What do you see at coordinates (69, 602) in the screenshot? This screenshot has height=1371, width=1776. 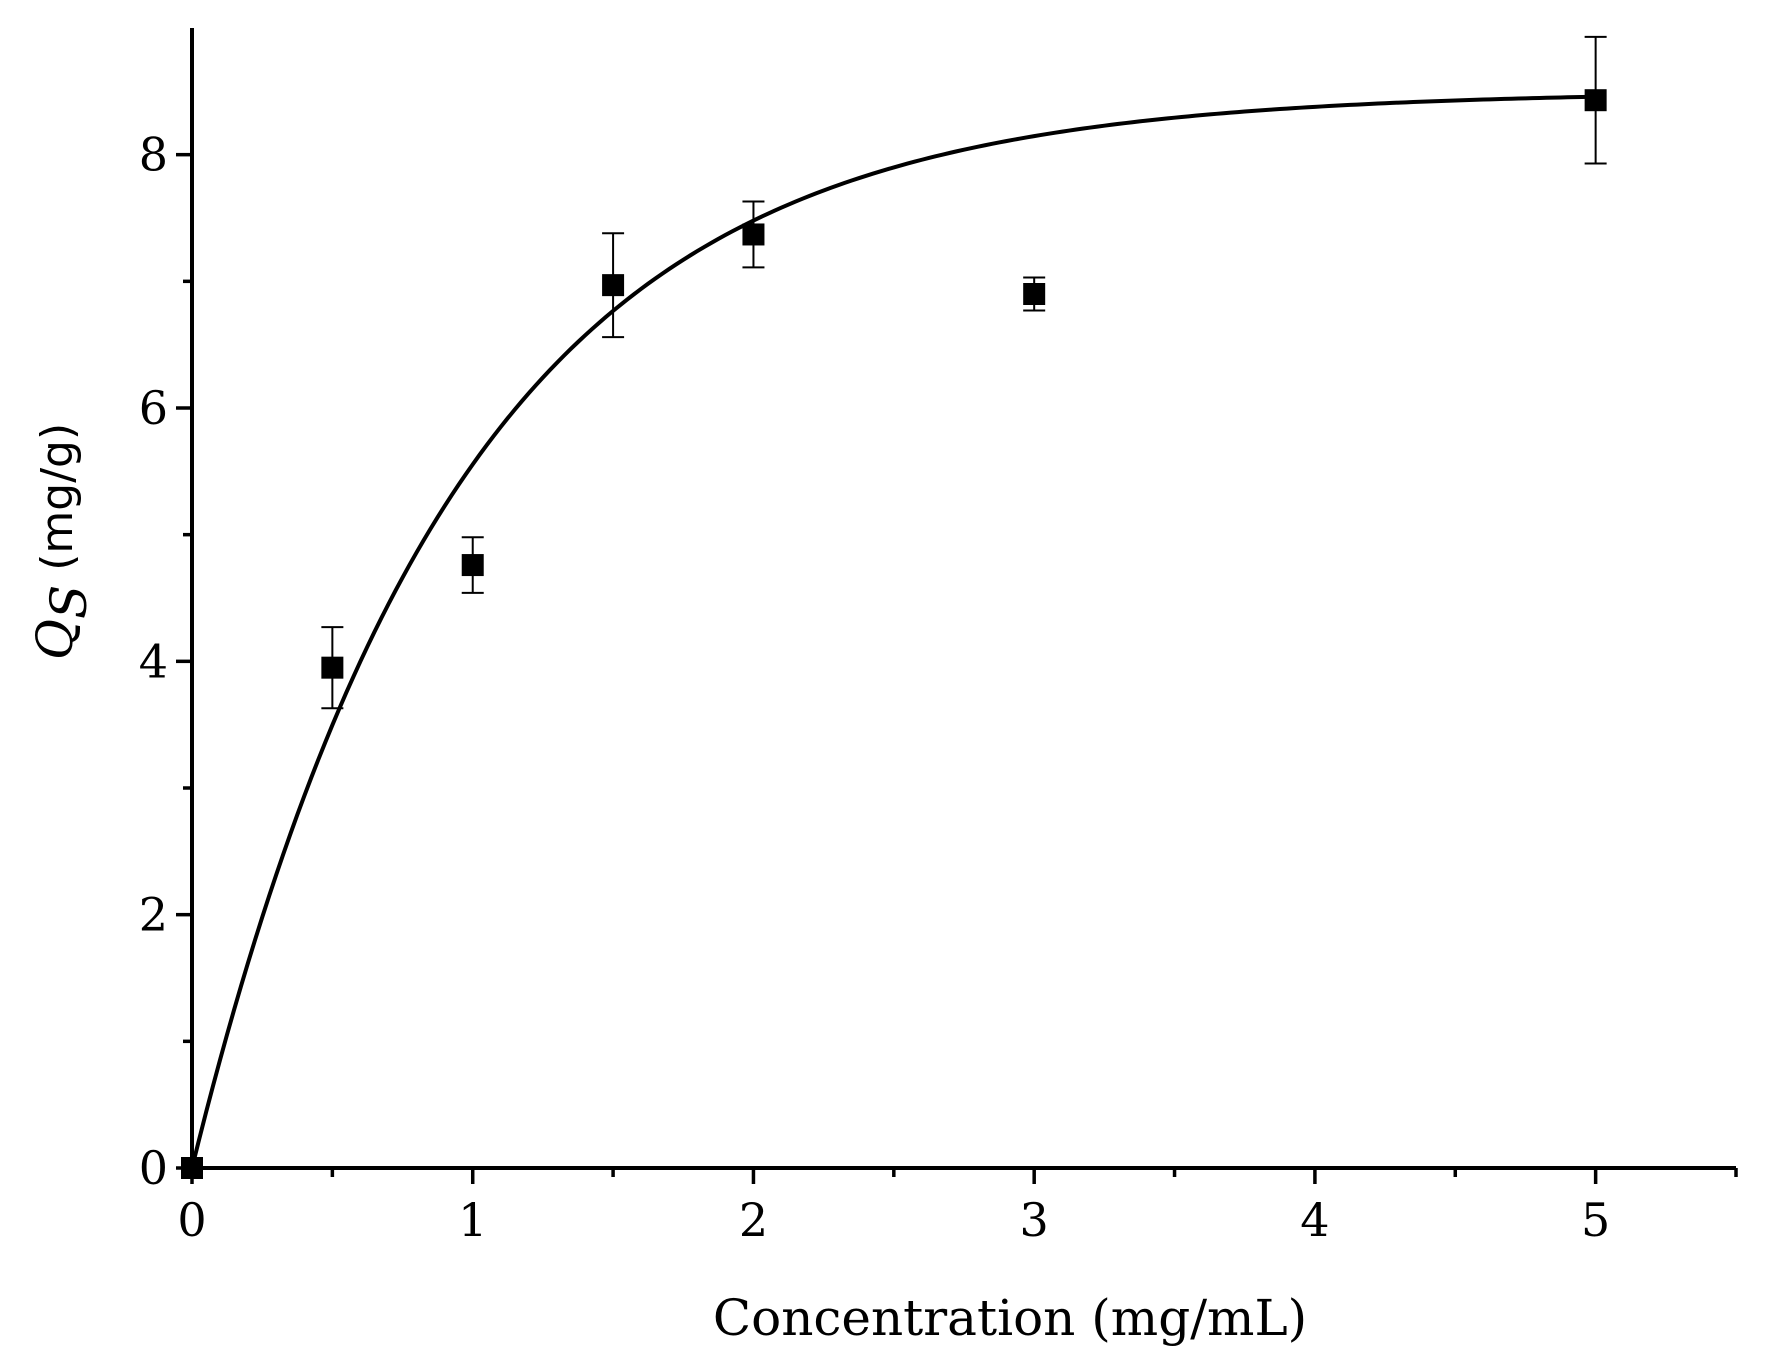 I see `y-axis-subscript: S` at bounding box center [69, 602].